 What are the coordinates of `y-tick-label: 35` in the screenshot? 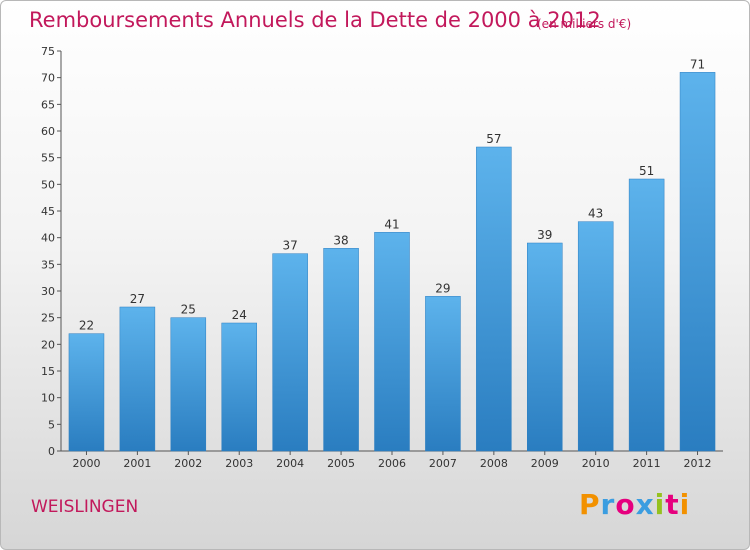 It's located at (48, 264).